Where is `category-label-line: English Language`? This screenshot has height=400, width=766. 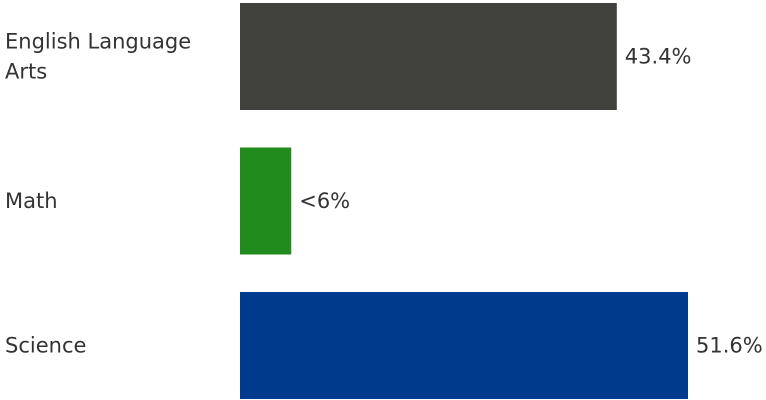 category-label-line: English Language is located at coordinates (98, 42).